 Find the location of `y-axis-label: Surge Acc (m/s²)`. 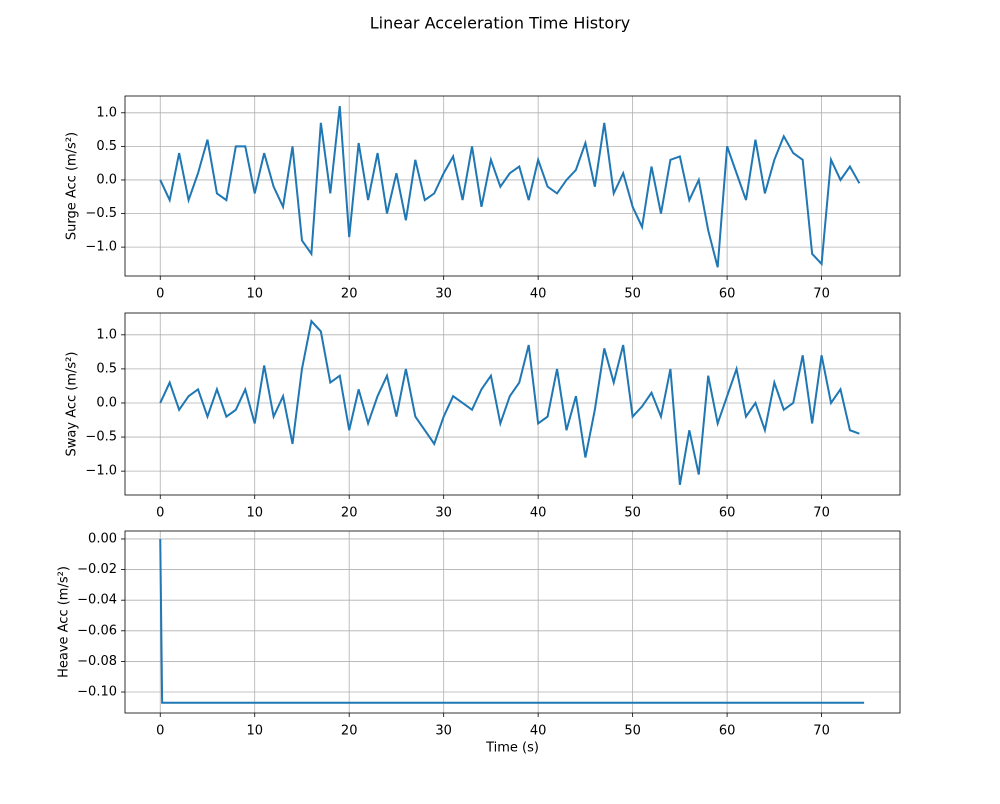

y-axis-label: Surge Acc (m/s²) is located at coordinates (72, 186).